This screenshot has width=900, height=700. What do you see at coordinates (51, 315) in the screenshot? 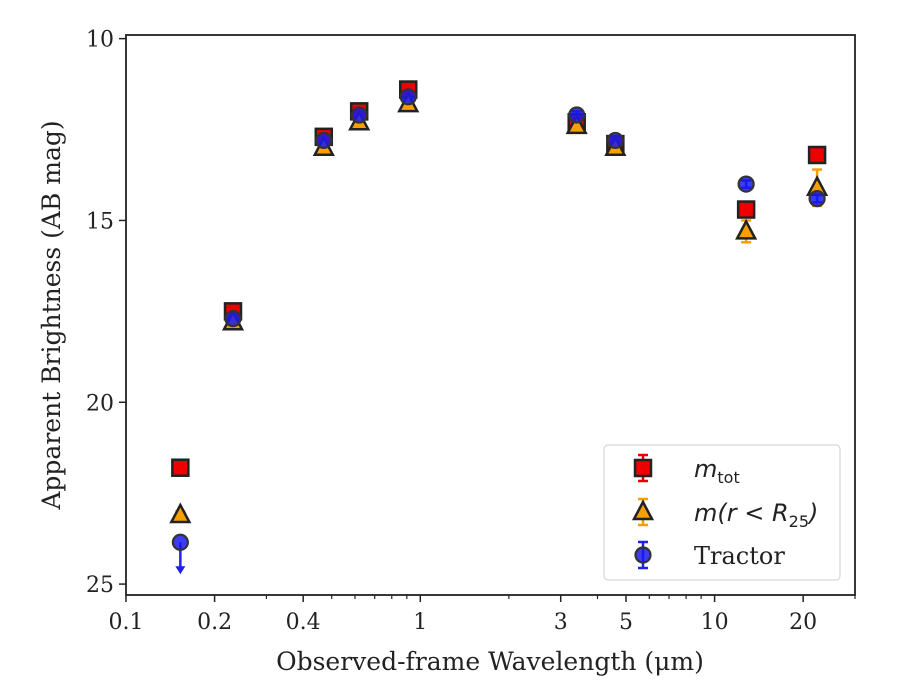
I see `y-axis-label: Apparent Brightness (AB mag)` at bounding box center [51, 315].